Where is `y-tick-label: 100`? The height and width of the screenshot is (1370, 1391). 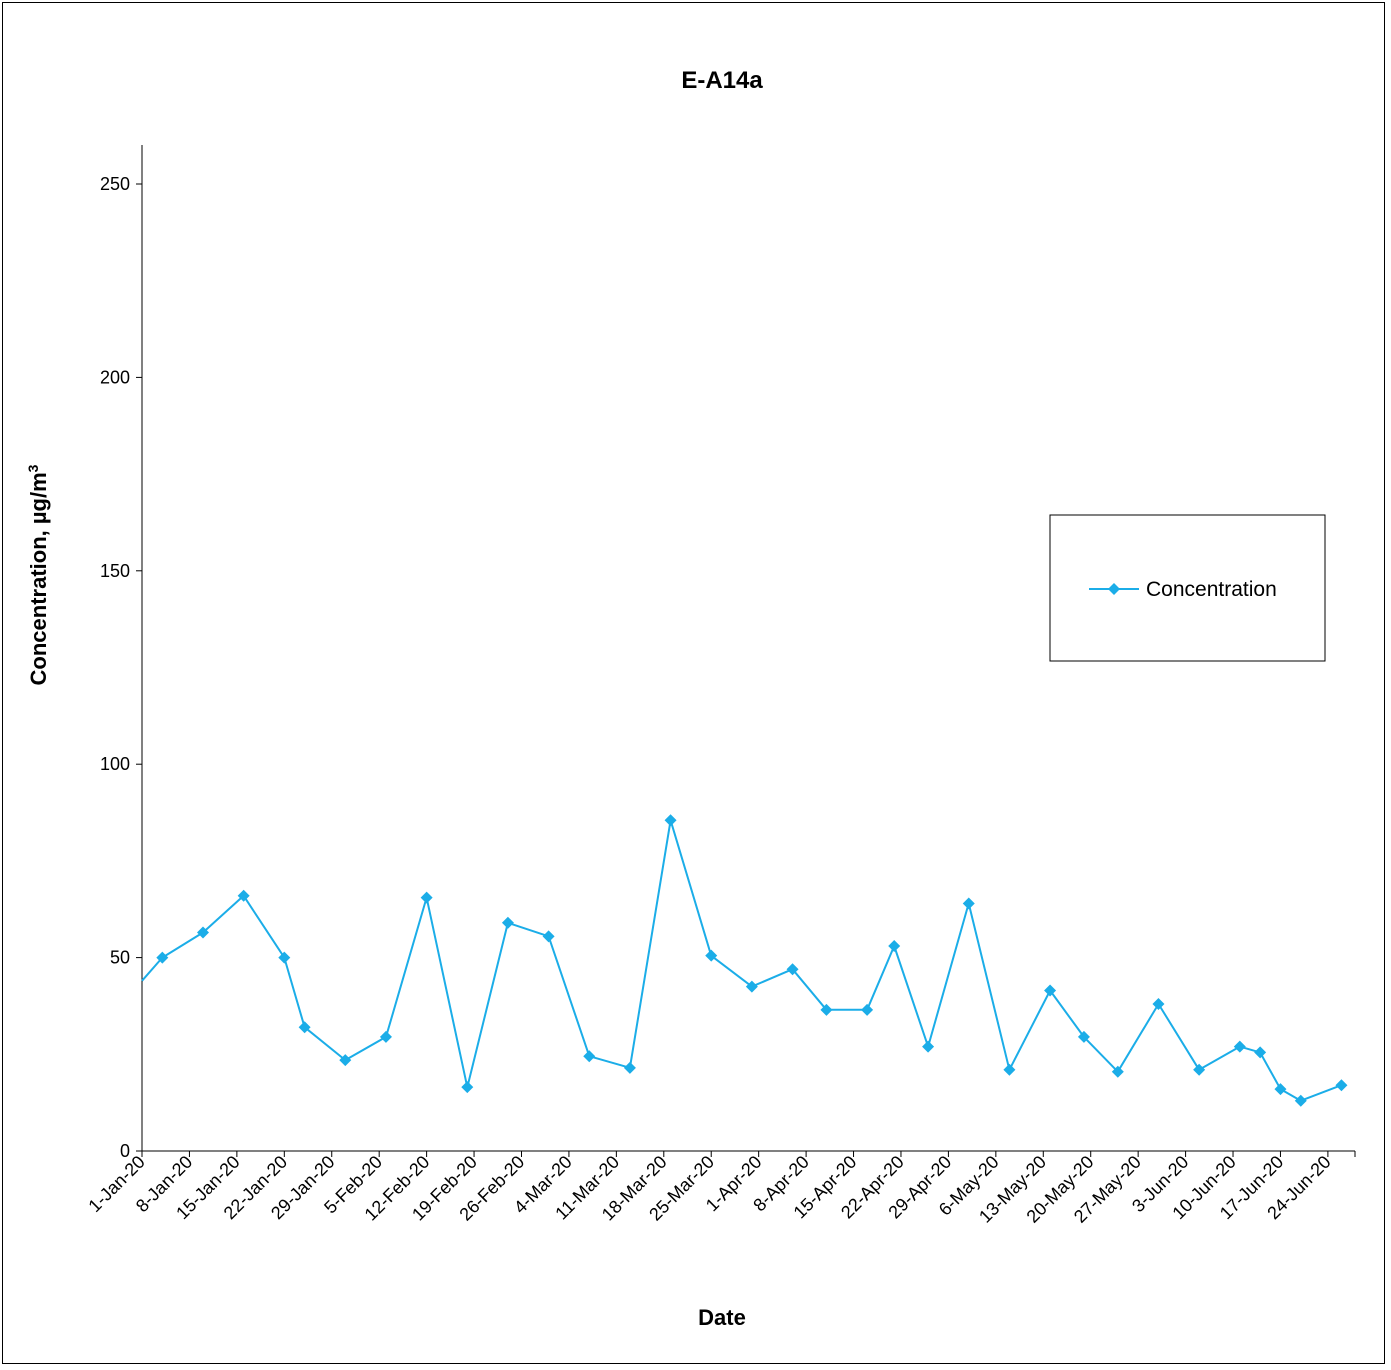 y-tick-label: 100 is located at coordinates (115, 764).